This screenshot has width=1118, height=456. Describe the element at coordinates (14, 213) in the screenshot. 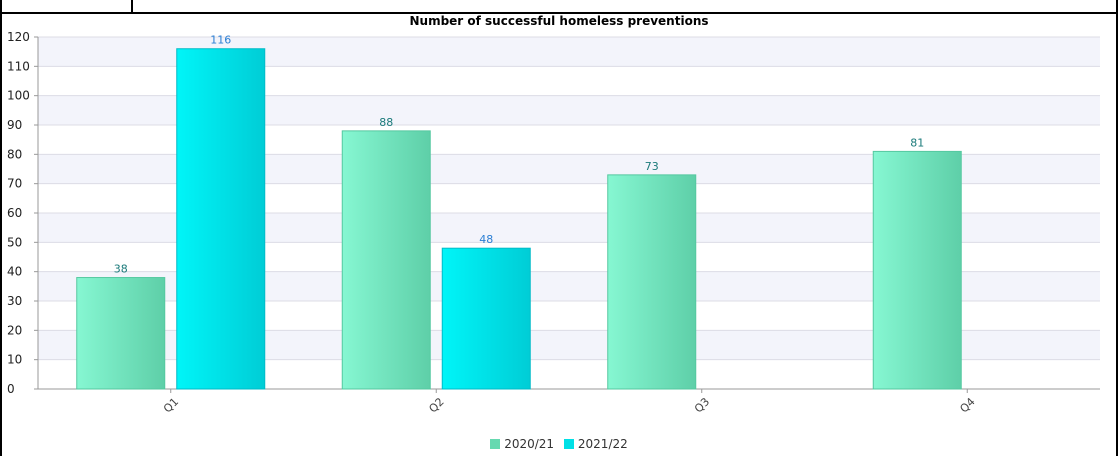

I see `y-tick-label: 60` at that location.